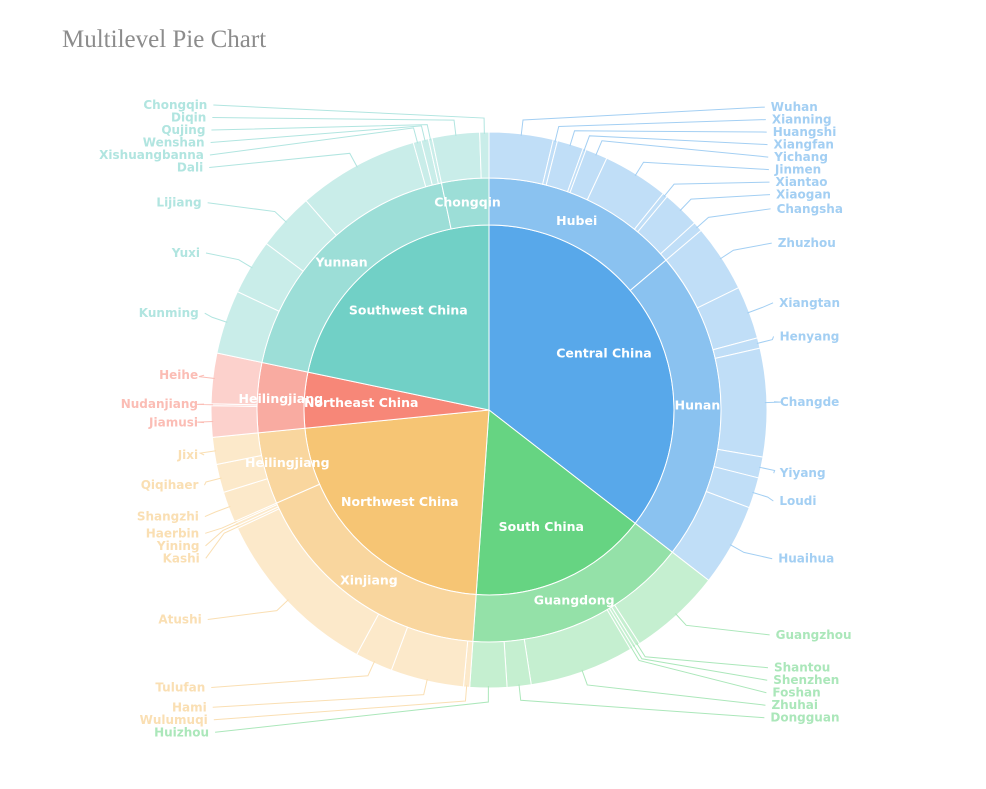  What do you see at coordinates (484, 155) in the screenshot?
I see `city-slice-chongqin` at bounding box center [484, 155].